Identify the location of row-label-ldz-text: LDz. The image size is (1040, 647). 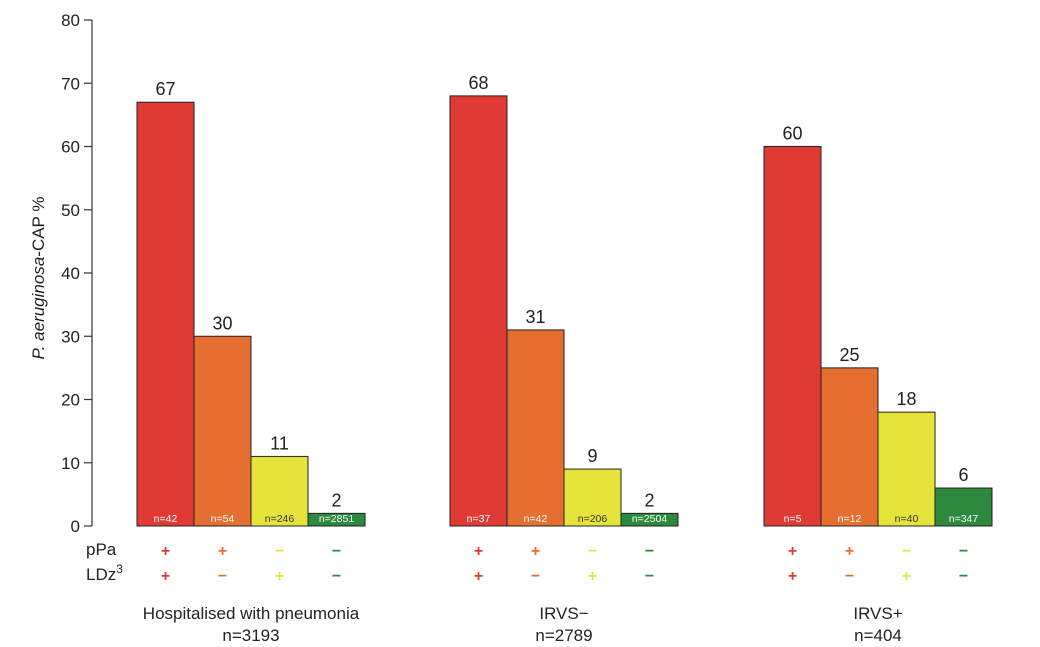
(101, 574).